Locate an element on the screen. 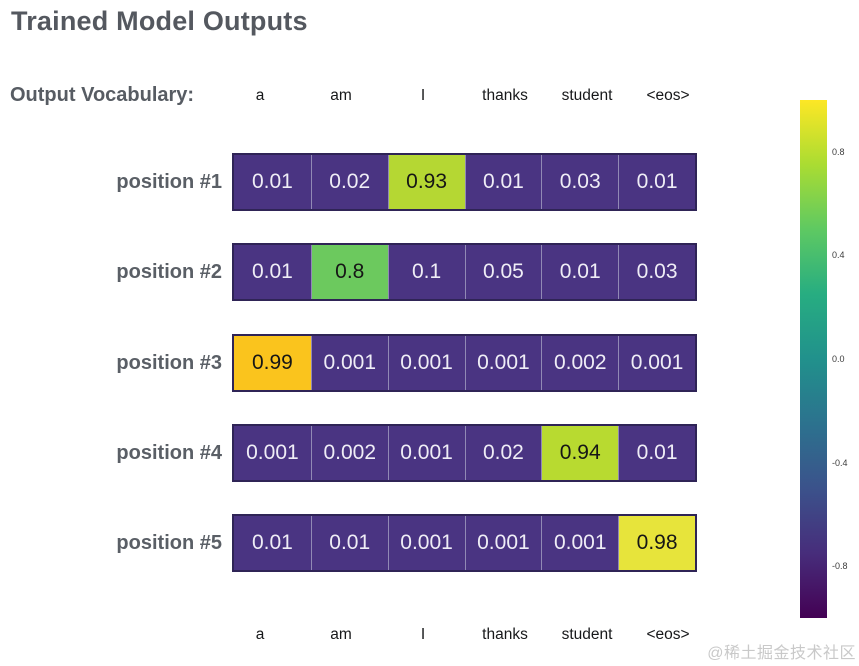 This screenshot has width=859, height=666. heatmap-row: position #3 0.99 0.001 0.001 0.001 0.002 0.001 is located at coordinates (348, 363).